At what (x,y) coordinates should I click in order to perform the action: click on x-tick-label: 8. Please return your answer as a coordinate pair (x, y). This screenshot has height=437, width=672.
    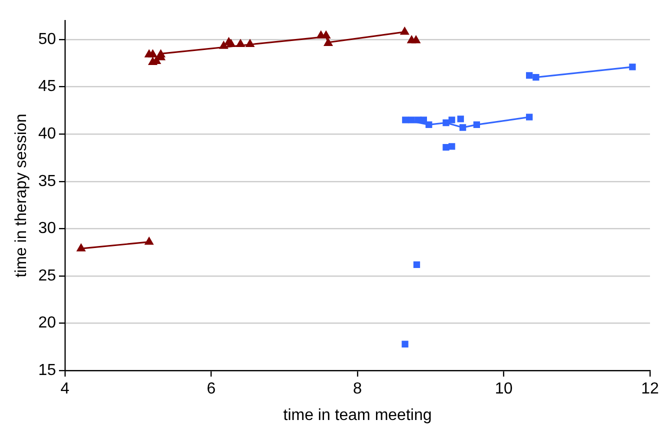
    Looking at the image, I should click on (357, 389).